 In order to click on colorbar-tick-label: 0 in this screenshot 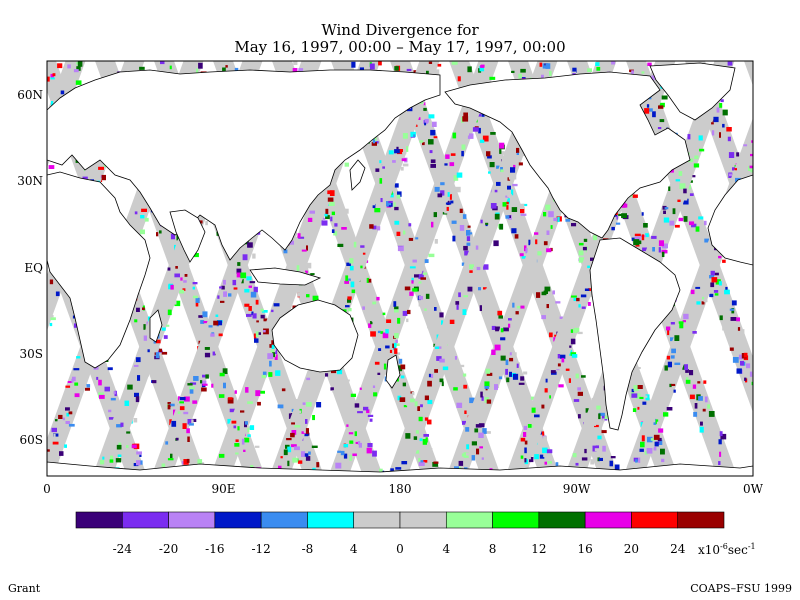, I will do `click(400, 549)`.